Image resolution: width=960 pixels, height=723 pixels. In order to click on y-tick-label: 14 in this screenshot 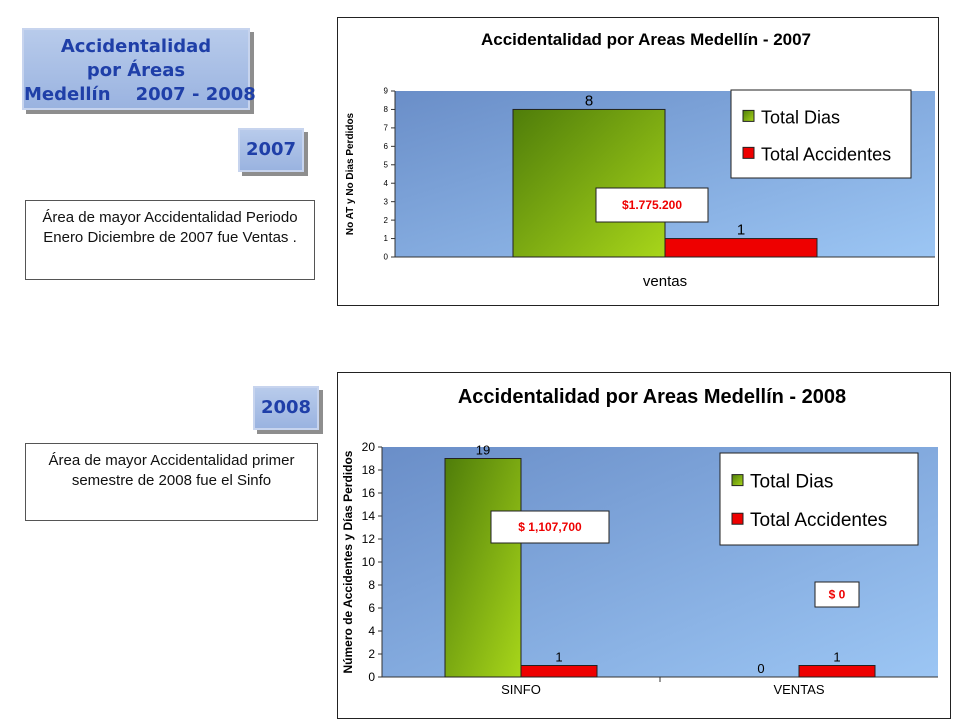, I will do `click(369, 516)`.